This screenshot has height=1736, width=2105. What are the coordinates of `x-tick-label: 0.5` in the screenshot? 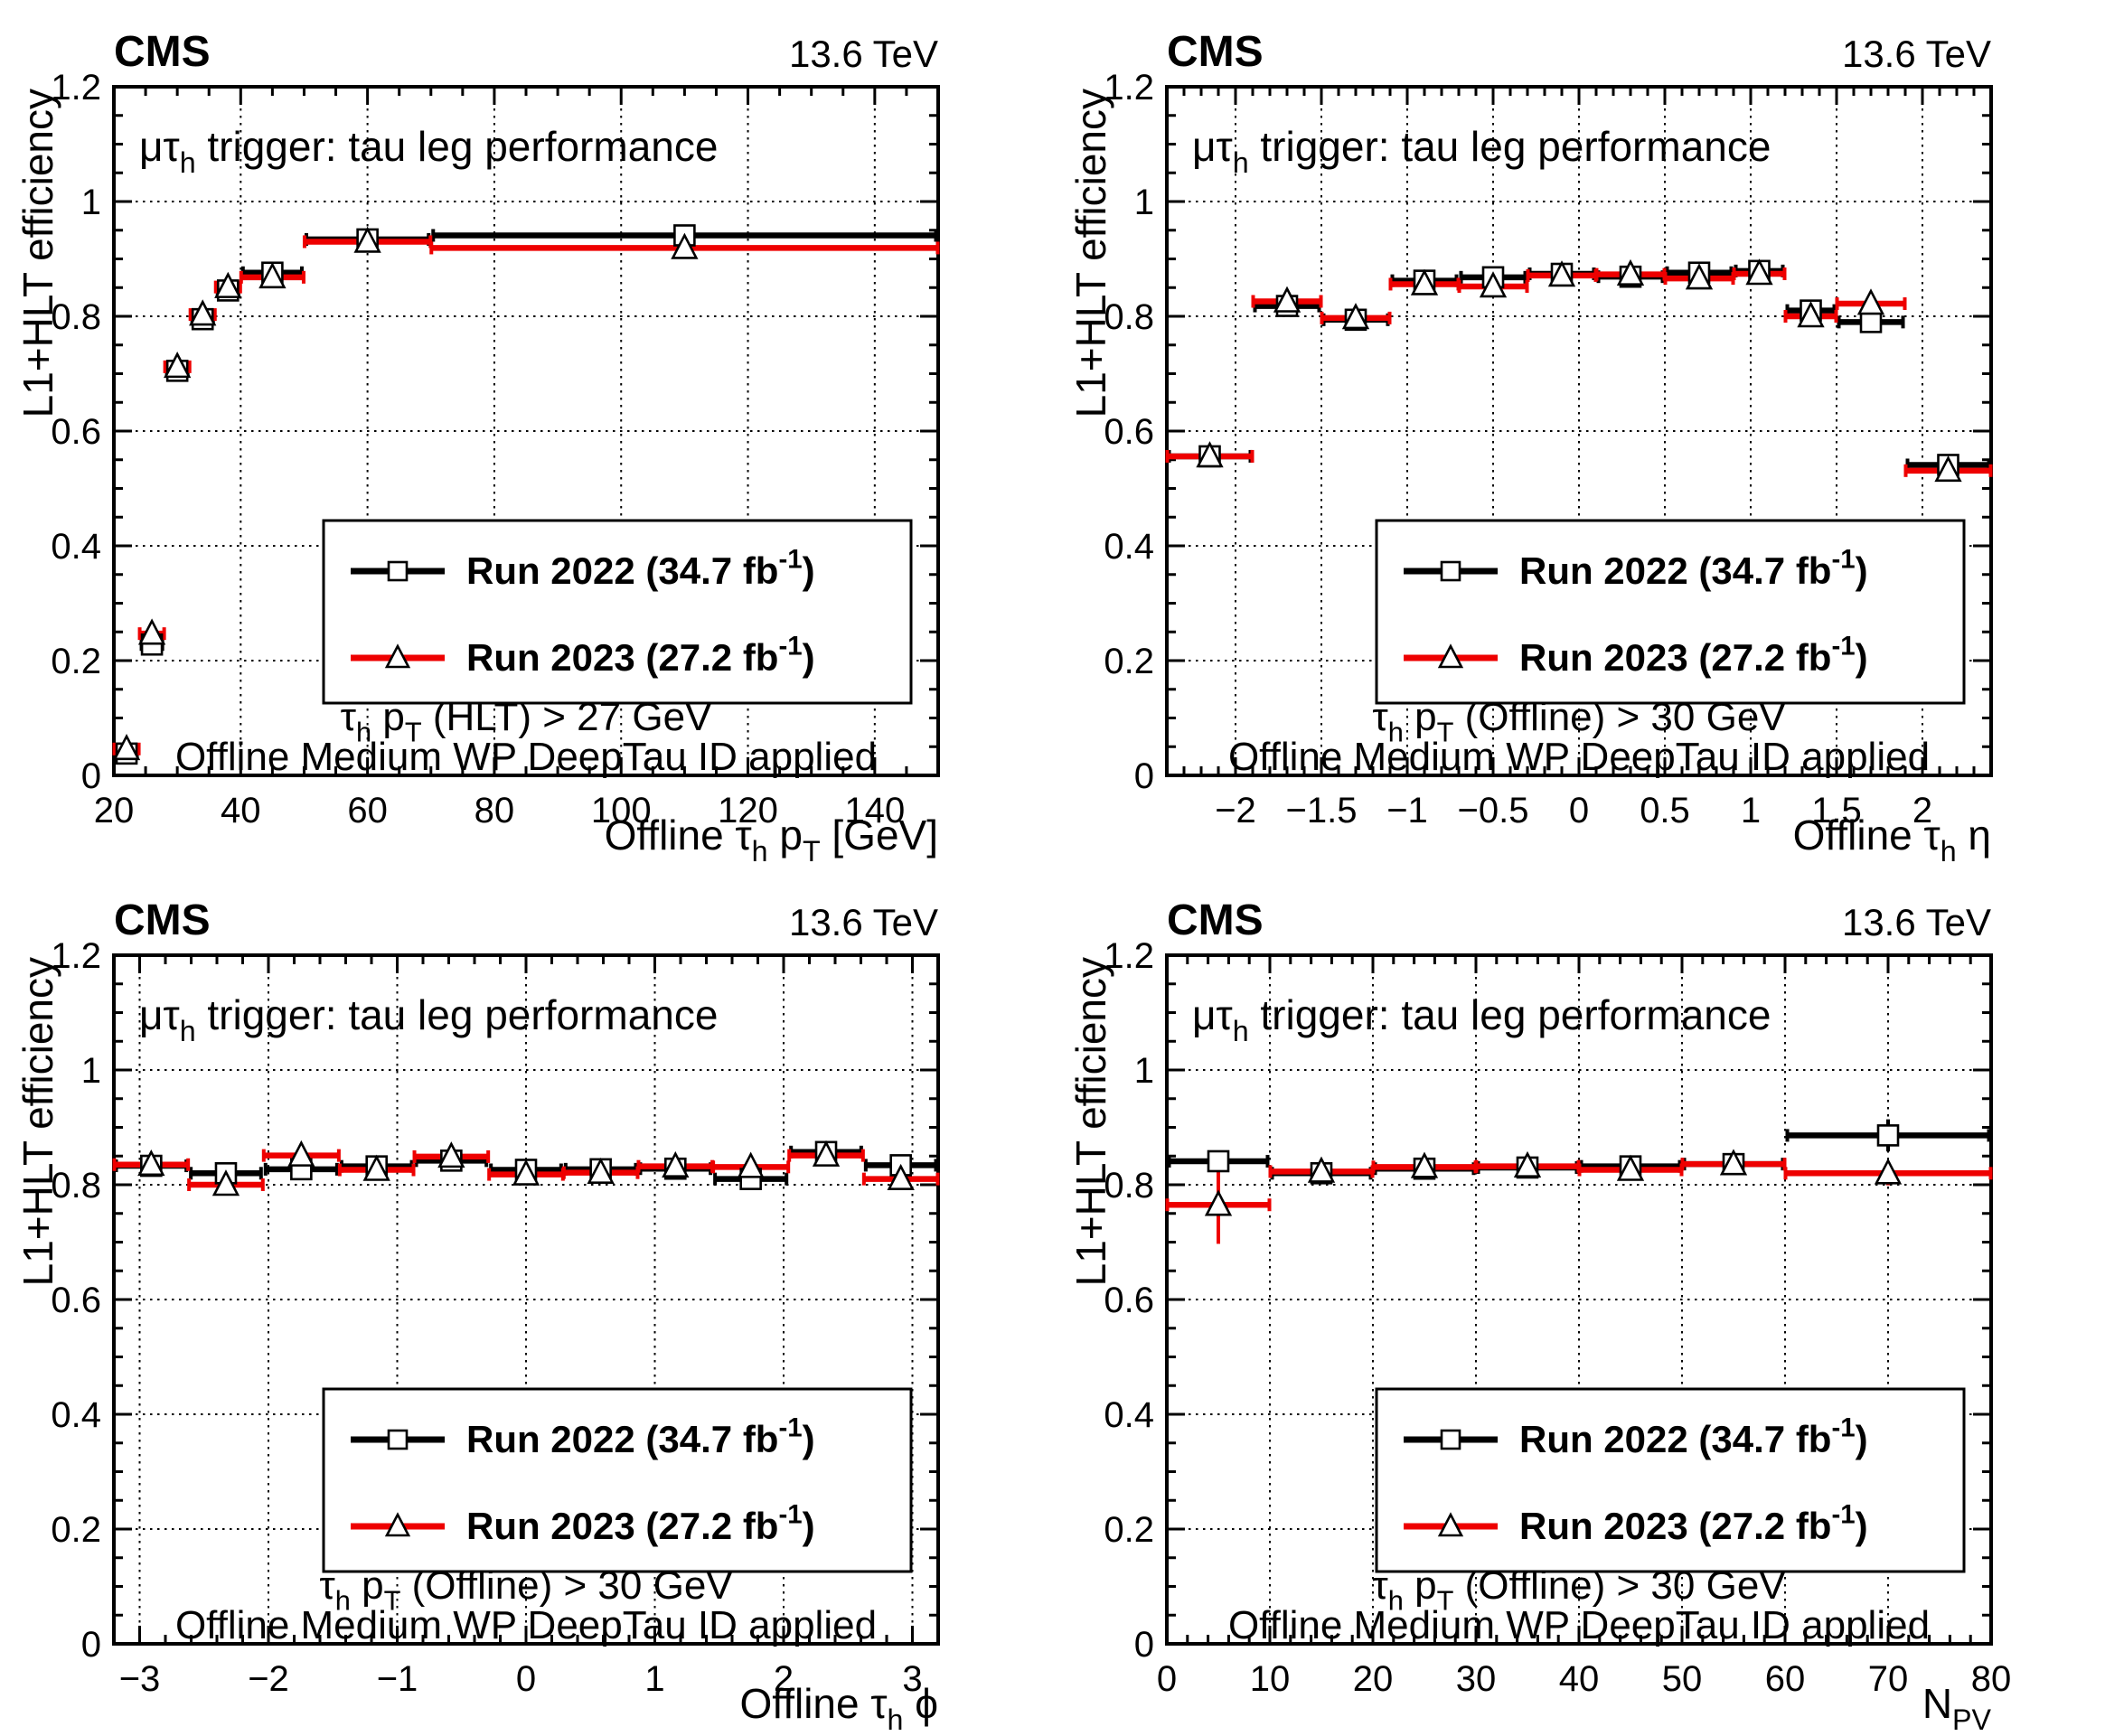 It's located at (1665, 810).